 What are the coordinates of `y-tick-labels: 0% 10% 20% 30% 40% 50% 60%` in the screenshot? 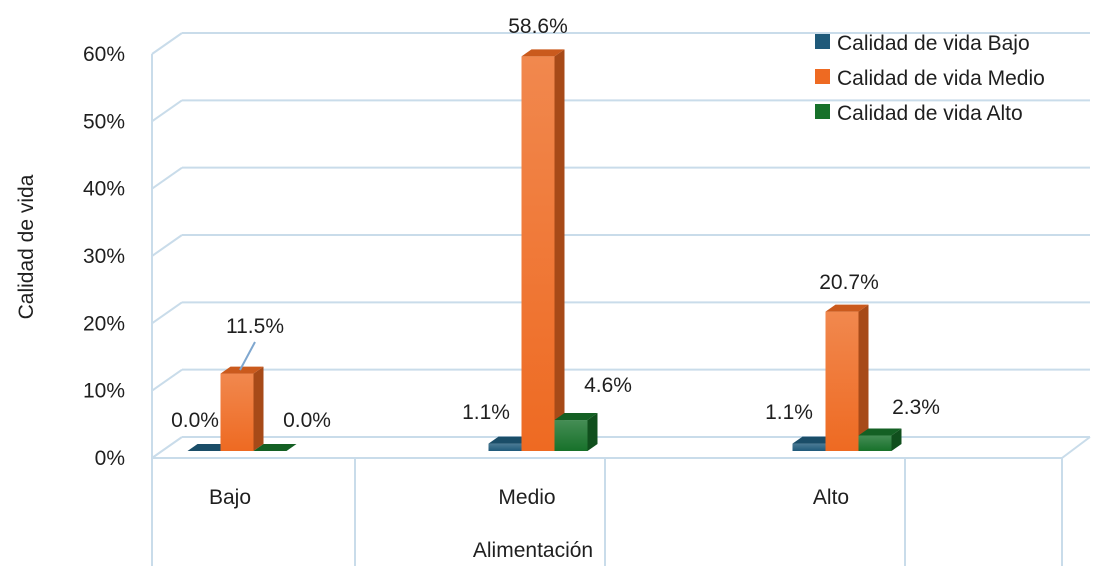 It's located at (104, 256).